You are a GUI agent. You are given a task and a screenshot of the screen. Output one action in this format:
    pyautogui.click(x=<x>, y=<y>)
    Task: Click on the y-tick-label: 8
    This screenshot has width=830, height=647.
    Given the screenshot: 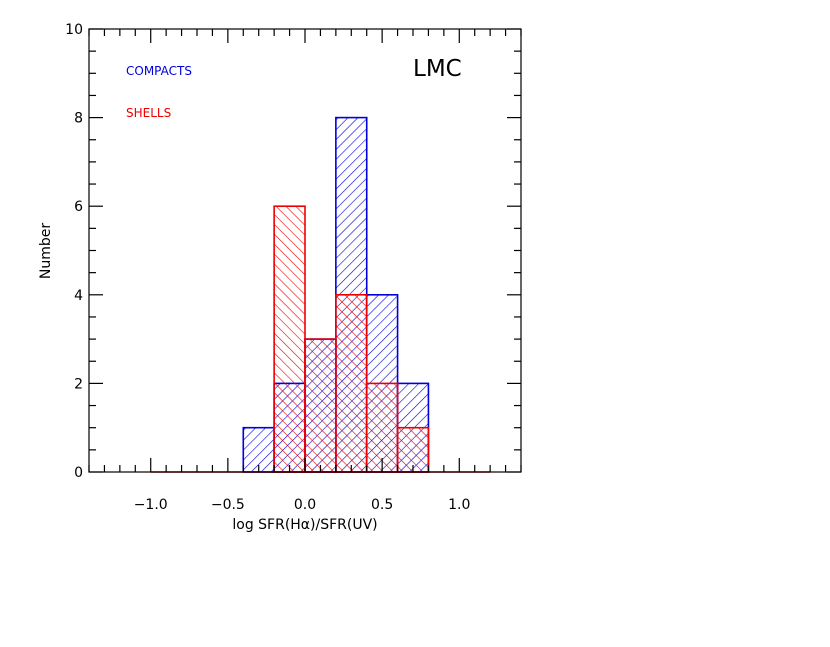 What is the action you would take?
    pyautogui.click(x=78, y=119)
    